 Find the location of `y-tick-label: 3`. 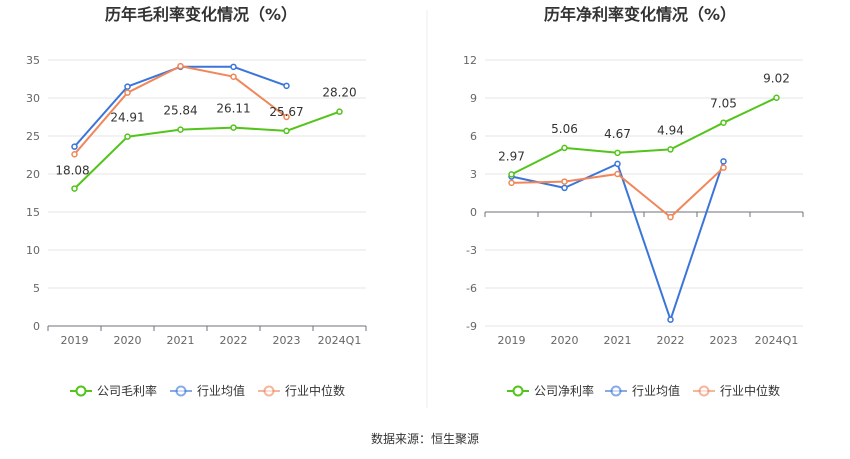

y-tick-label: 3 is located at coordinates (473, 174).